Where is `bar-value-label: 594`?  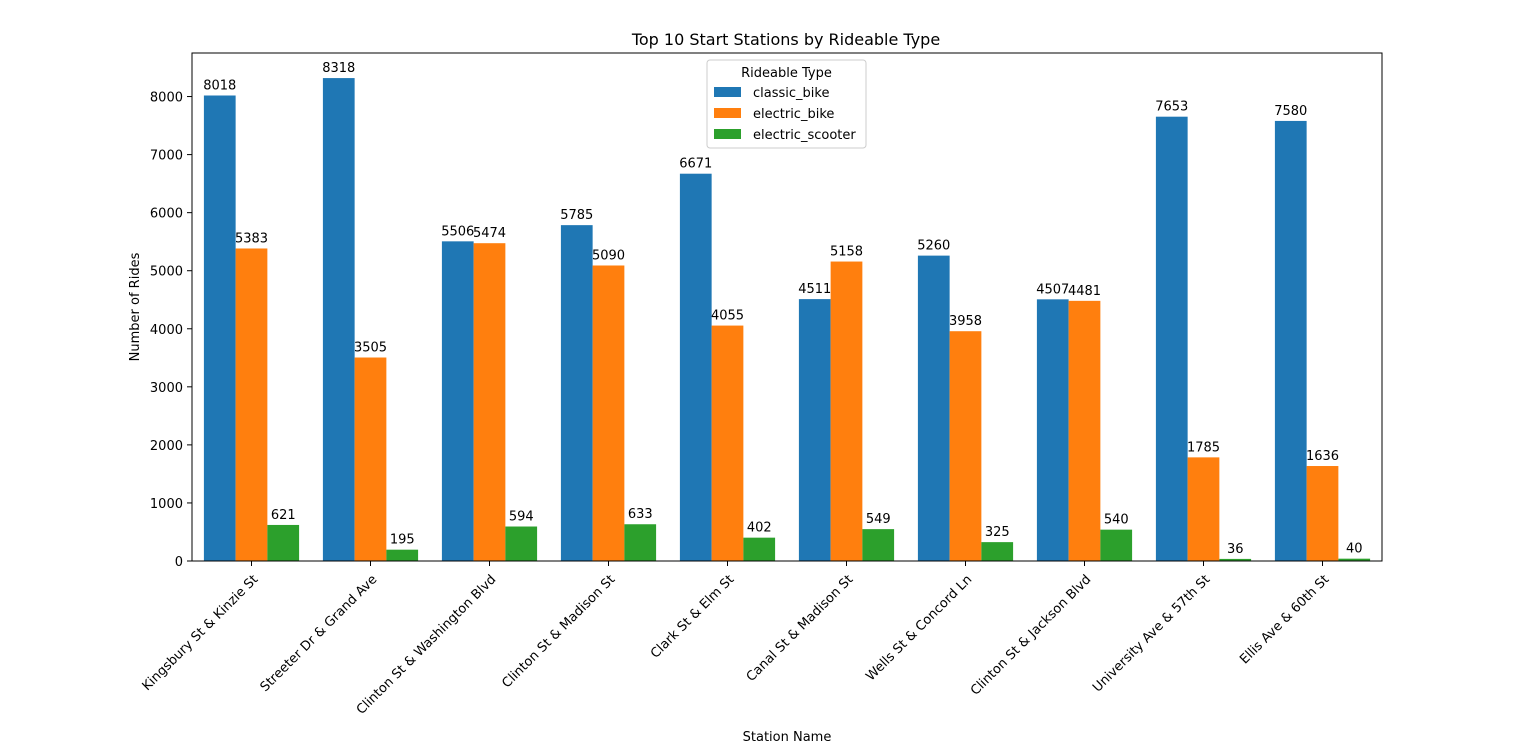
bar-value-label: 594 is located at coordinates (521, 517).